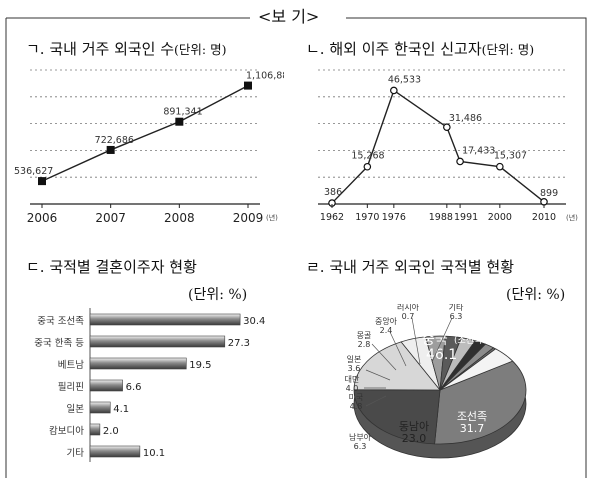 The width and height of the screenshot is (592, 482). What do you see at coordinates (352, 379) in the screenshot?
I see `chart4-slice-label: 대만` at bounding box center [352, 379].